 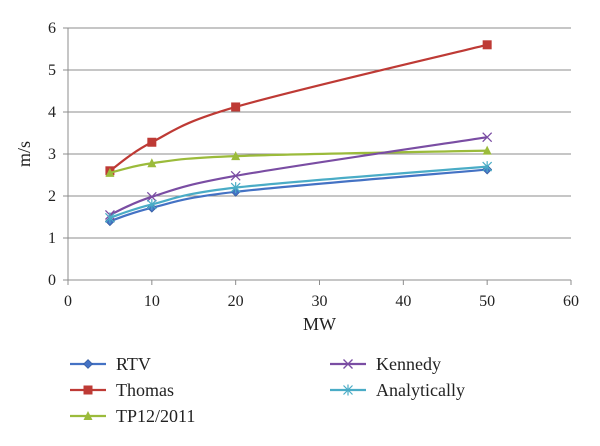 I want to click on y-tick-label: 3, so click(x=52, y=154).